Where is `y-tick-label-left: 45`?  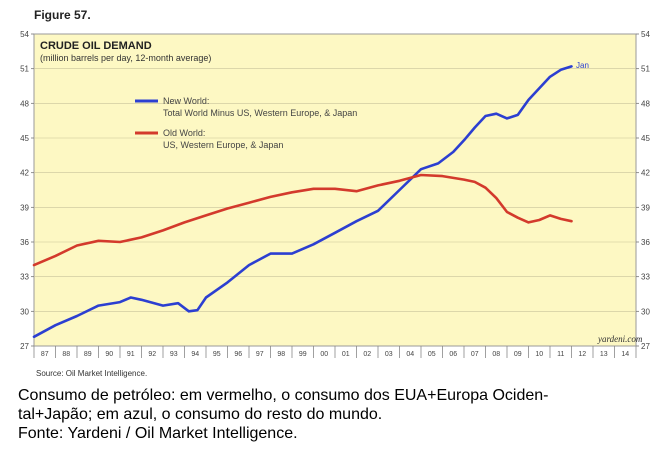 y-tick-label-left: 45 is located at coordinates (24, 138).